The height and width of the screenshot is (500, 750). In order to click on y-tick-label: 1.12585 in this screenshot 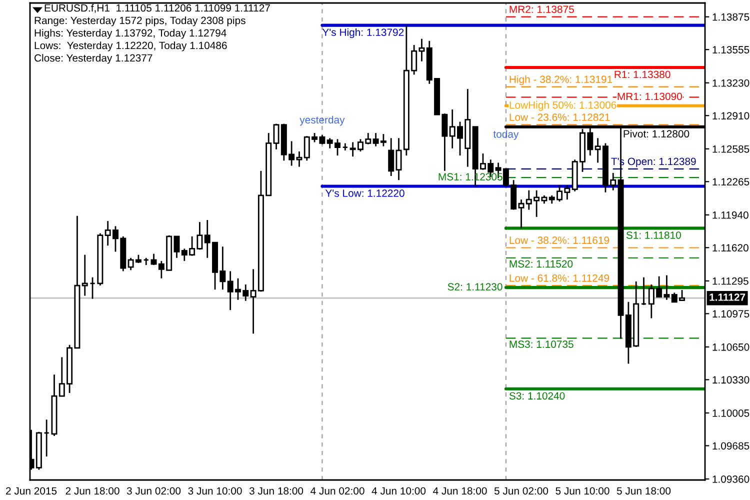, I will do `click(731, 149)`.